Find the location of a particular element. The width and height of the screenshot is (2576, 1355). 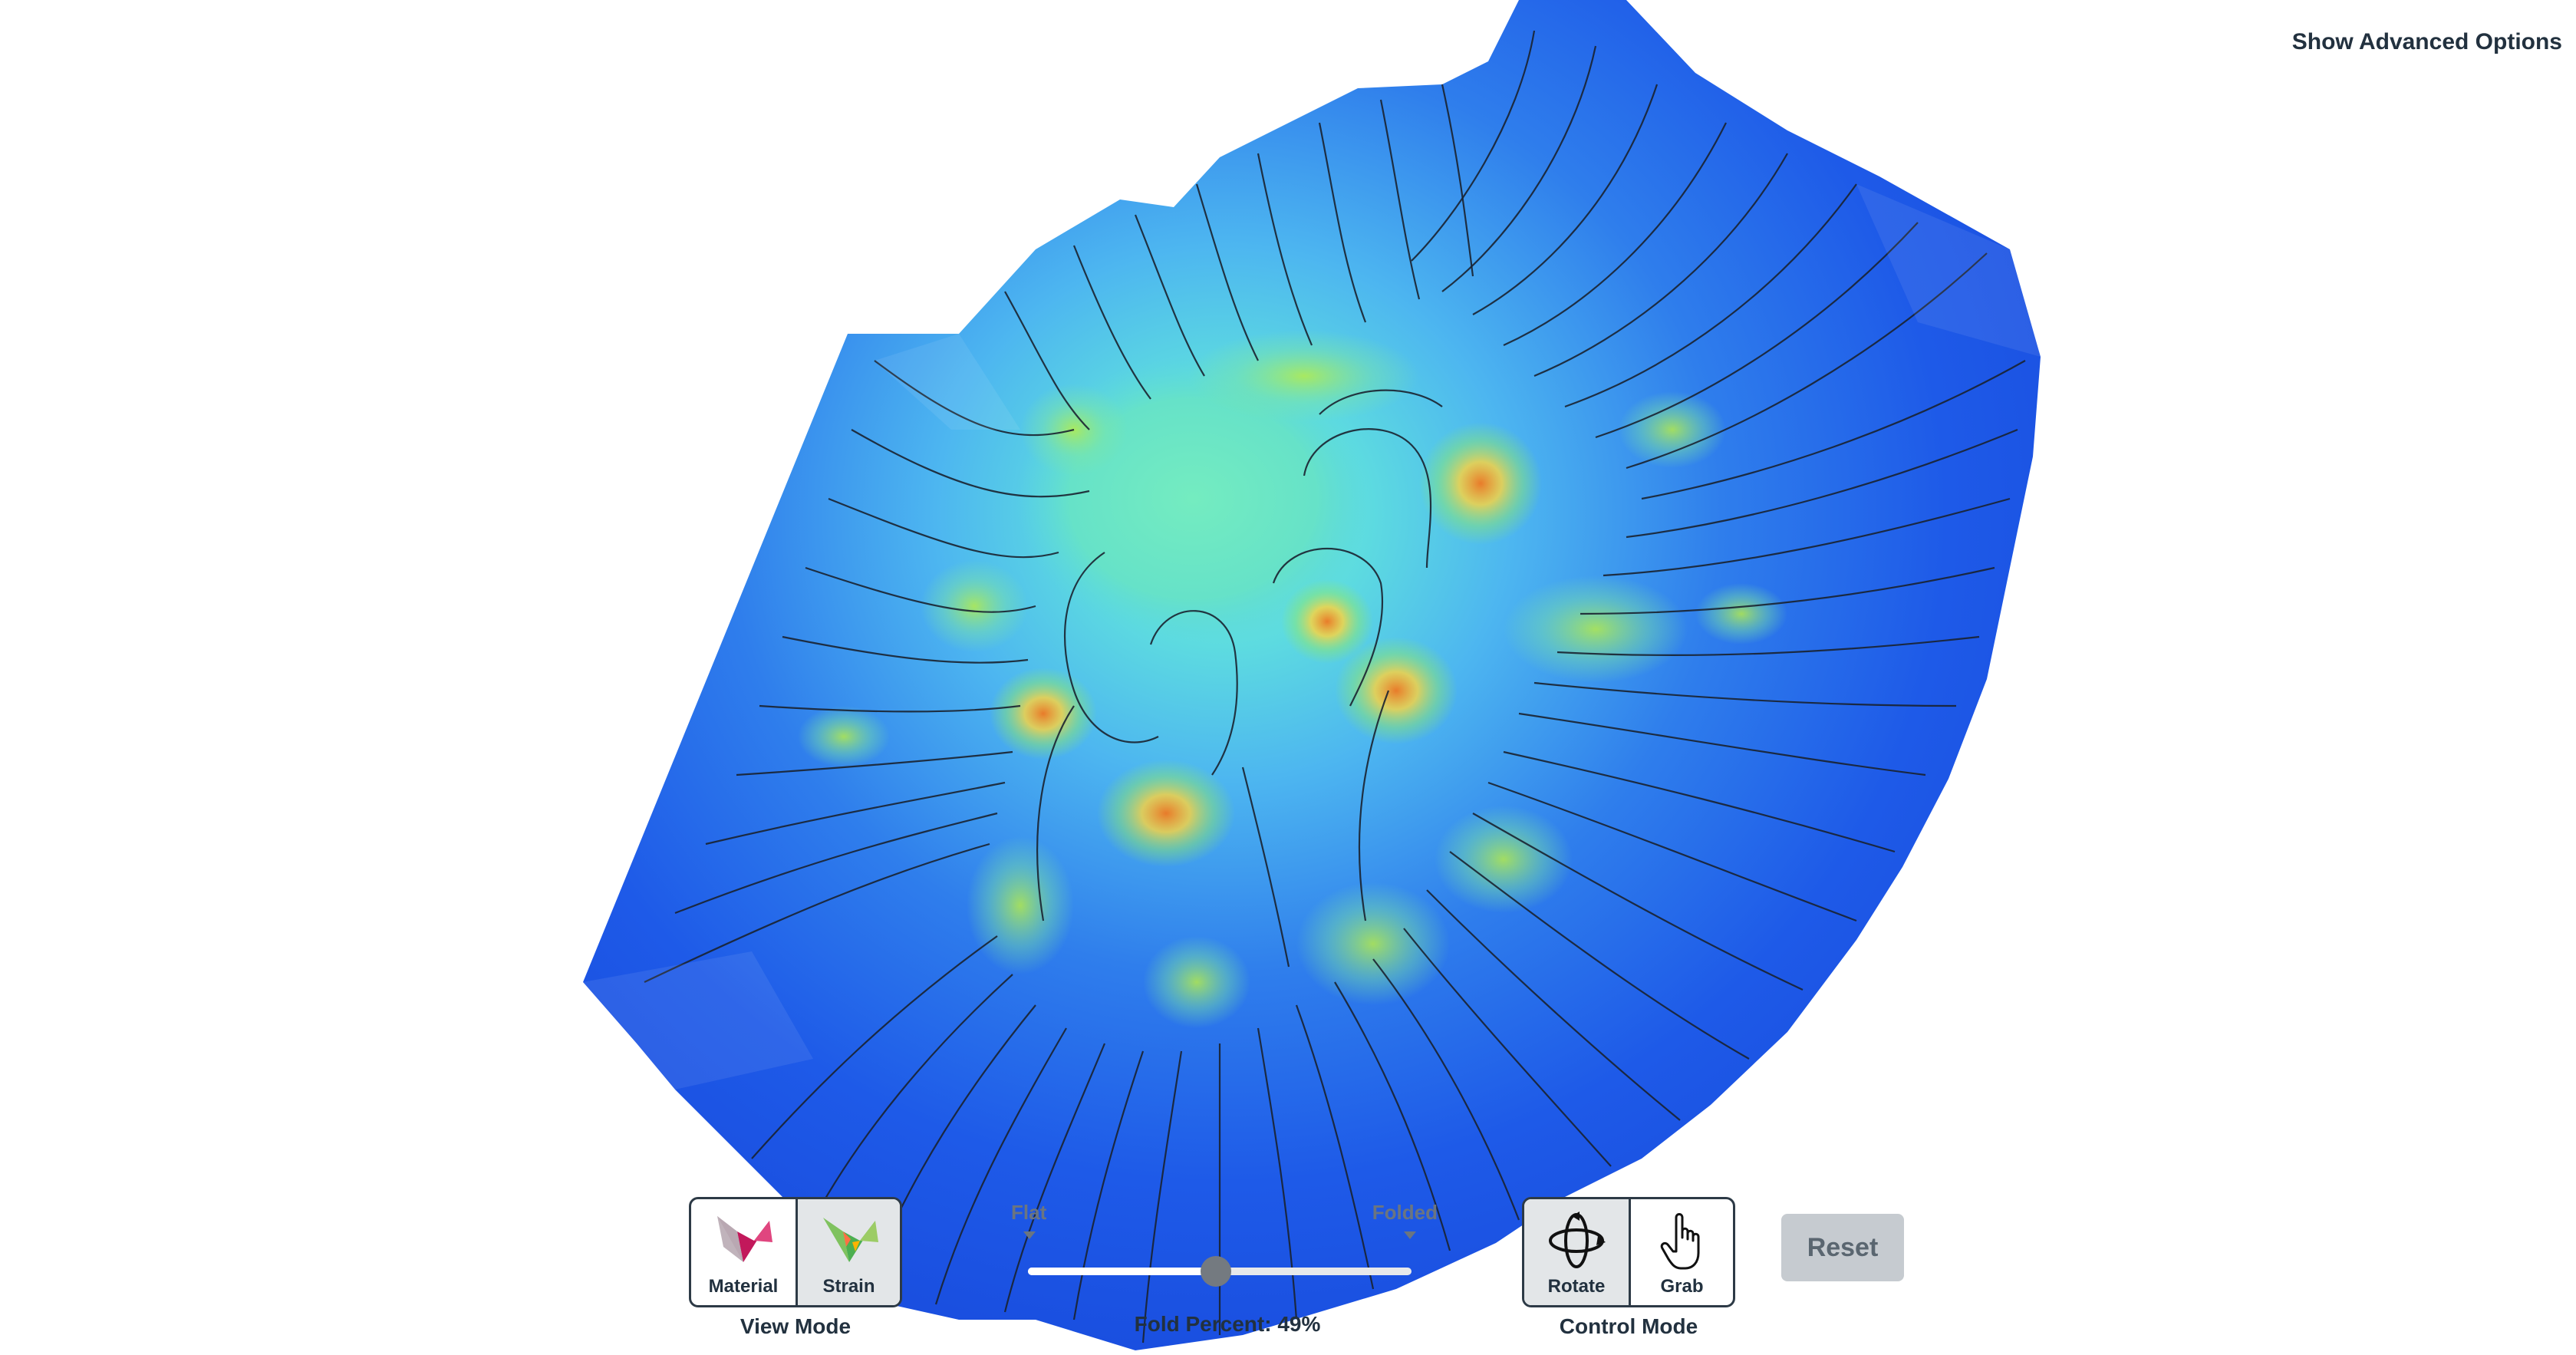

slider-thumb is located at coordinates (1216, 1272).